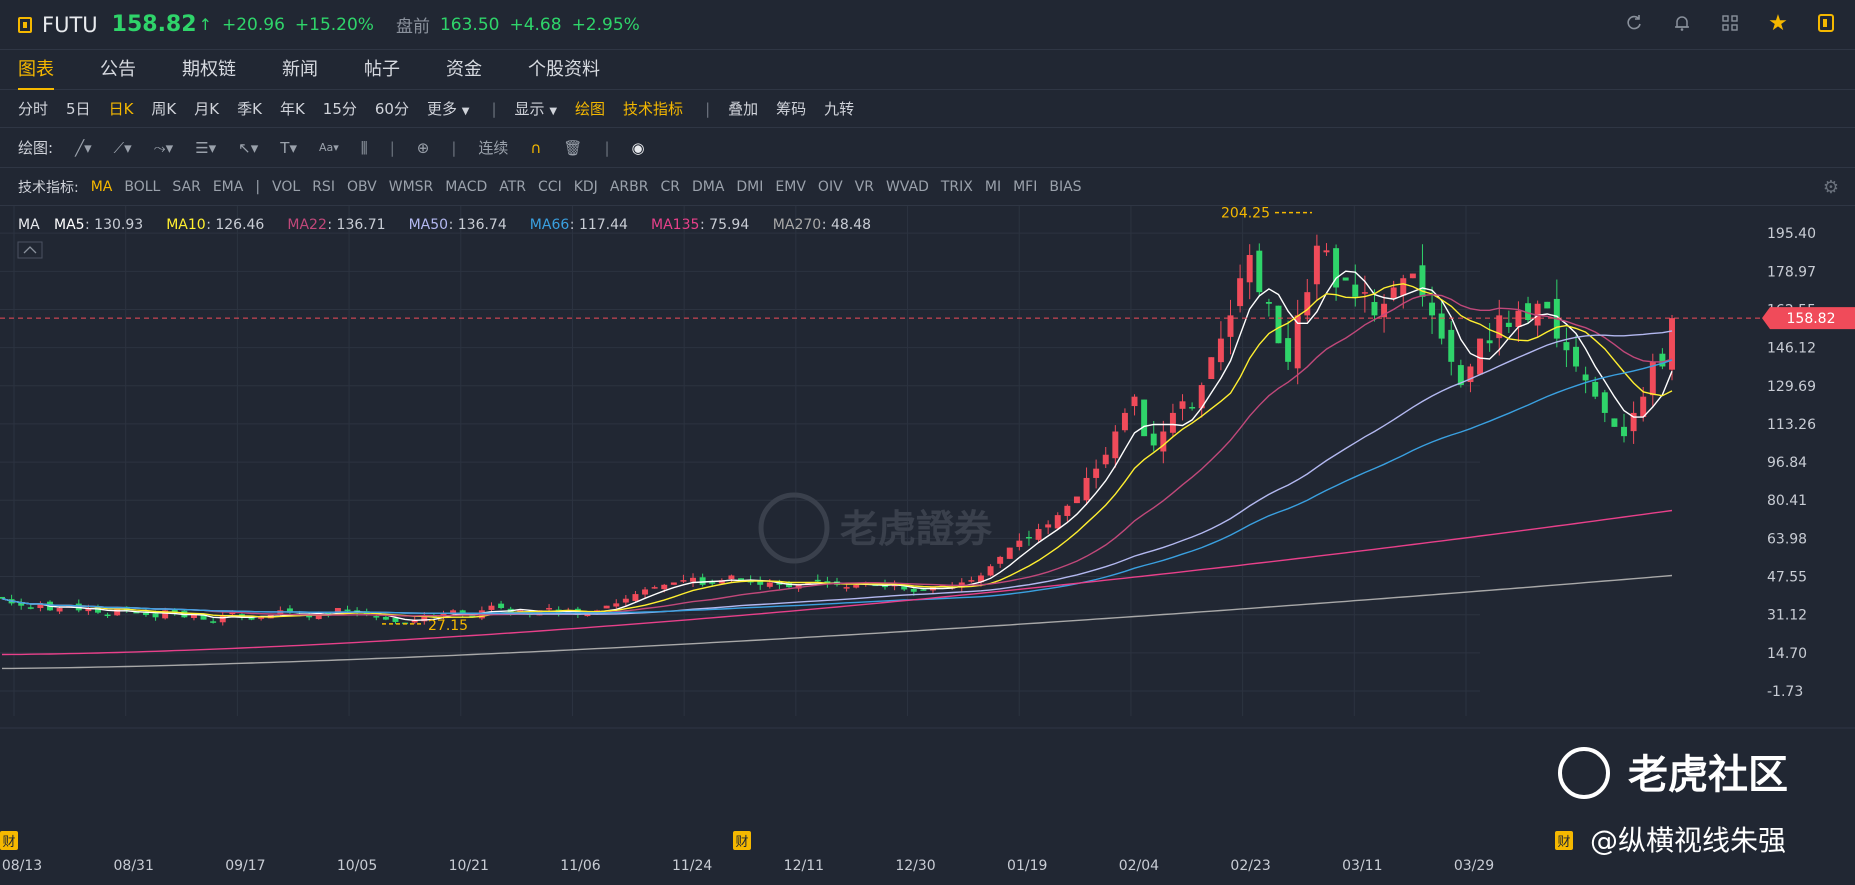 The image size is (1855, 885). I want to click on y-tick-label: 178.97, so click(1791, 272).